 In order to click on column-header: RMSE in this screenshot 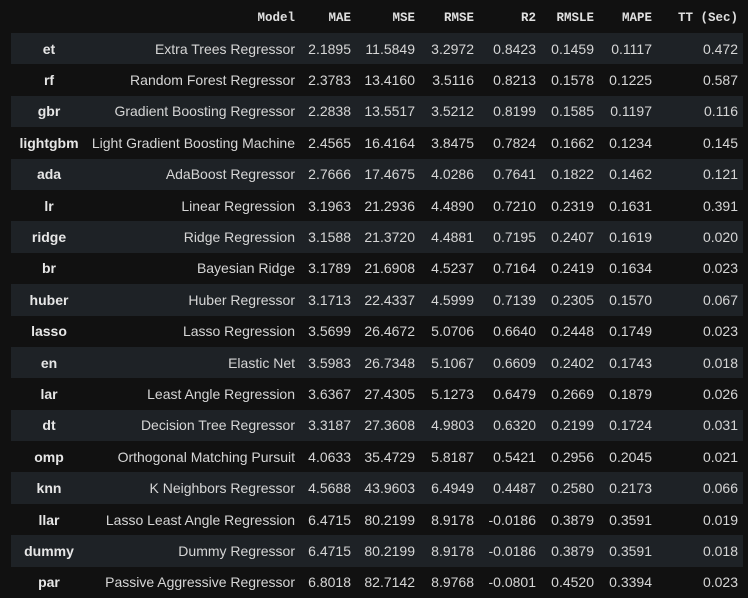, I will do `click(458, 17)`.